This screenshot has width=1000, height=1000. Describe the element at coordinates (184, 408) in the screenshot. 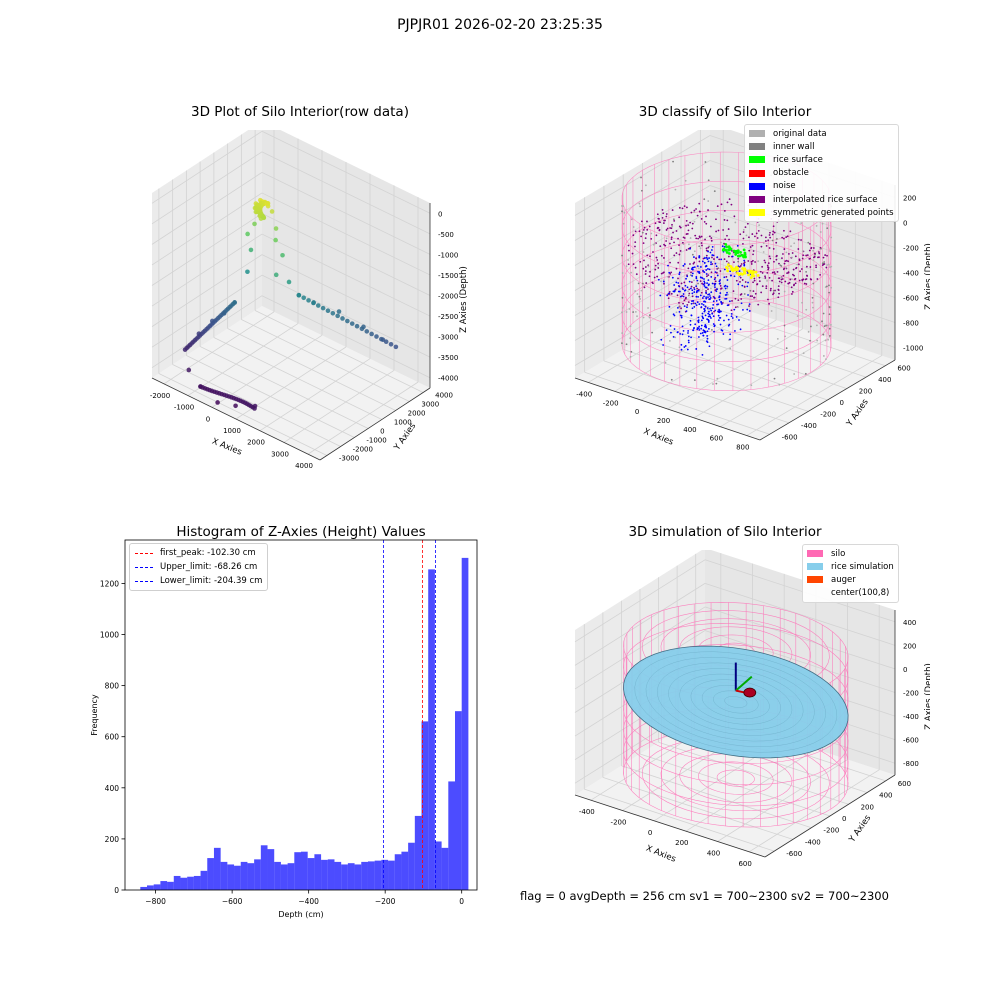

I see `x-tick-label: -1000` at that location.